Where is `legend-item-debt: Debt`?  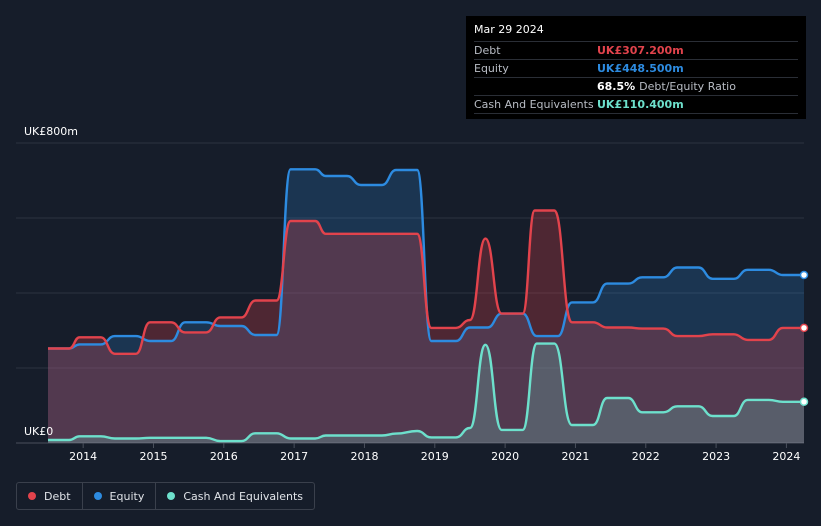 legend-item-debt: Debt is located at coordinates (49, 496).